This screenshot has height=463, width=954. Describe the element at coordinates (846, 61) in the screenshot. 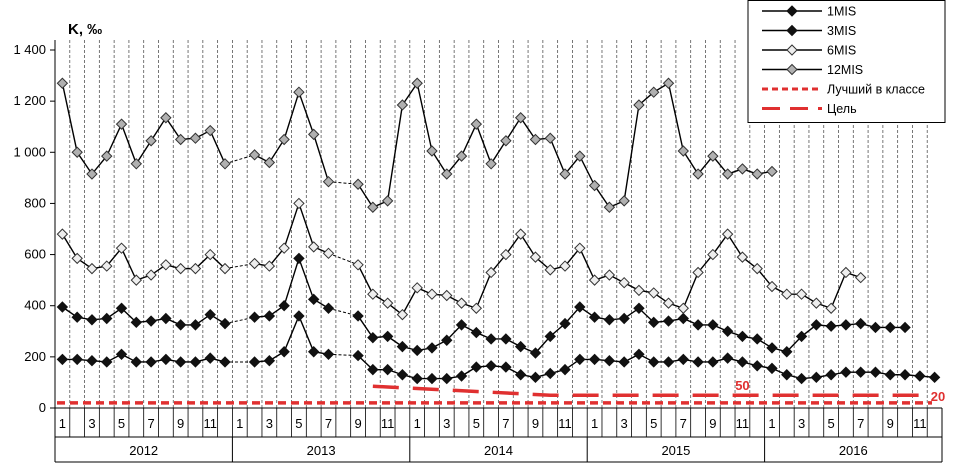

I see `legend-box` at that location.